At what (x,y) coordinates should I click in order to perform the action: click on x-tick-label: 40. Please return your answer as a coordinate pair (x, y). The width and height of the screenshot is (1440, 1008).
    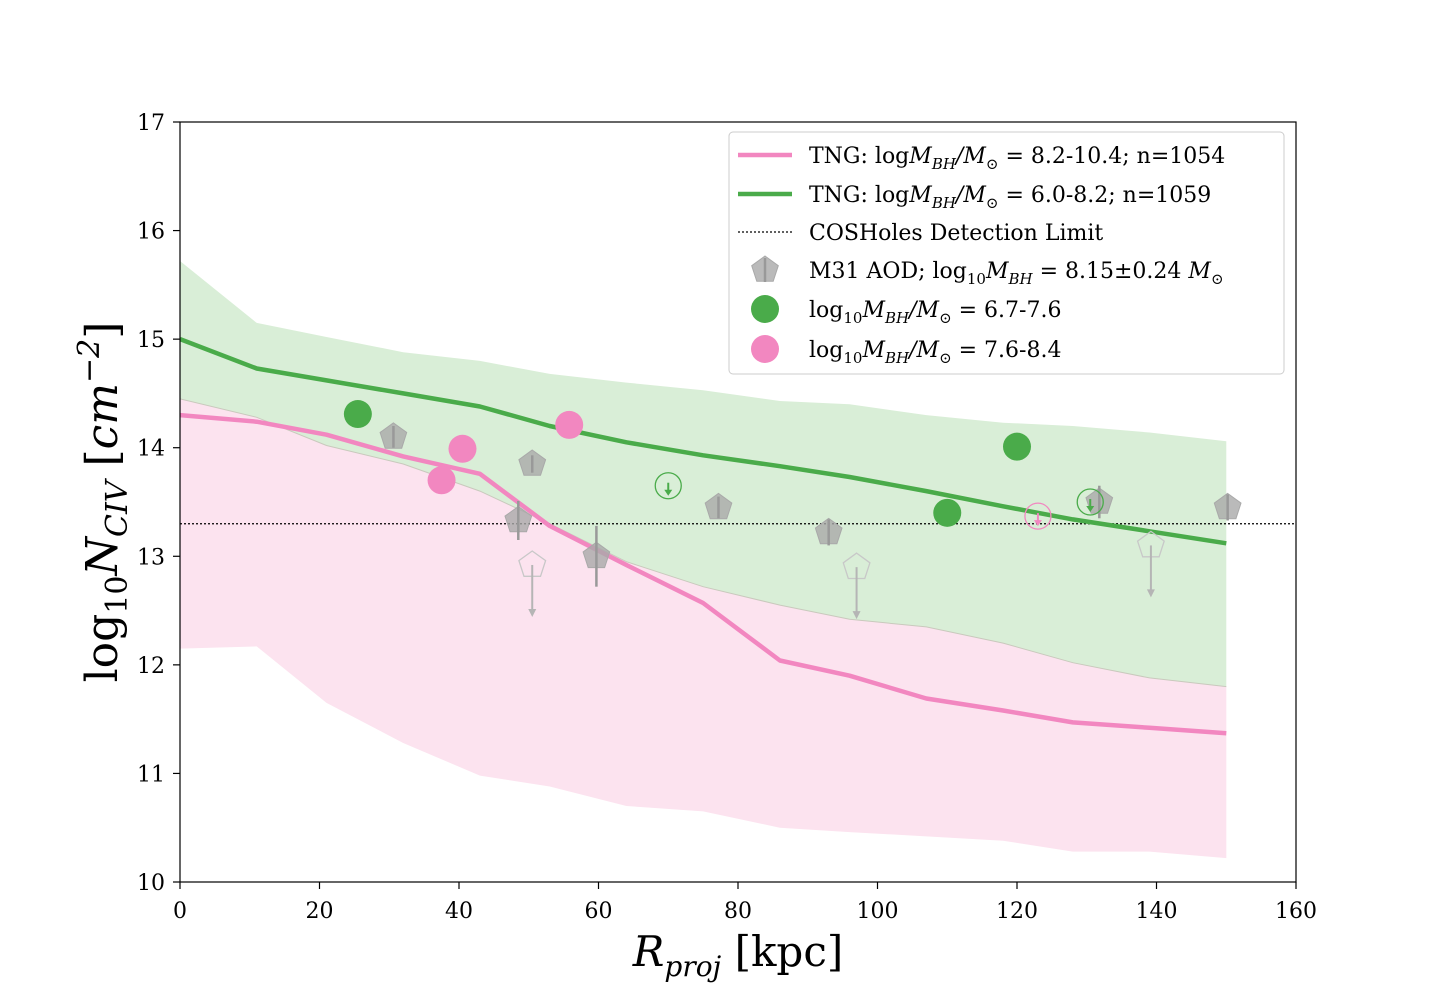
    Looking at the image, I should click on (459, 911).